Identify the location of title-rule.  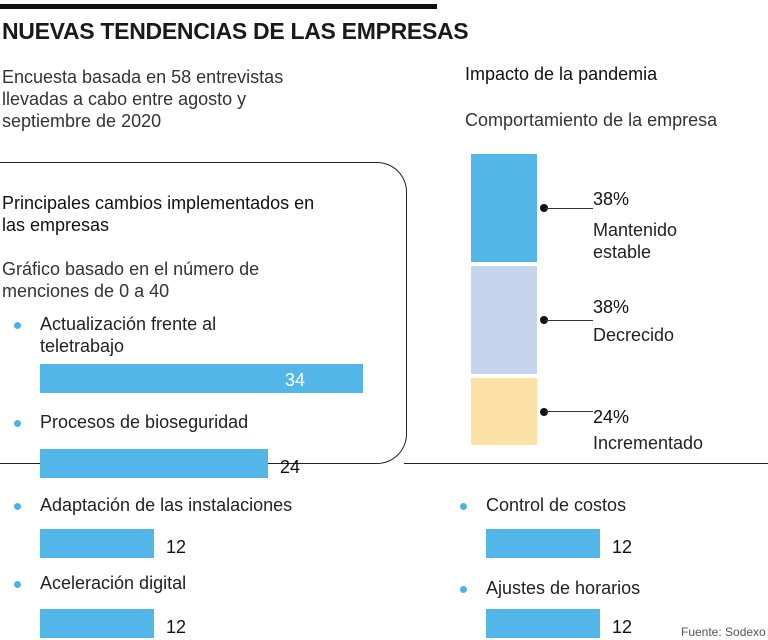
(218, 6).